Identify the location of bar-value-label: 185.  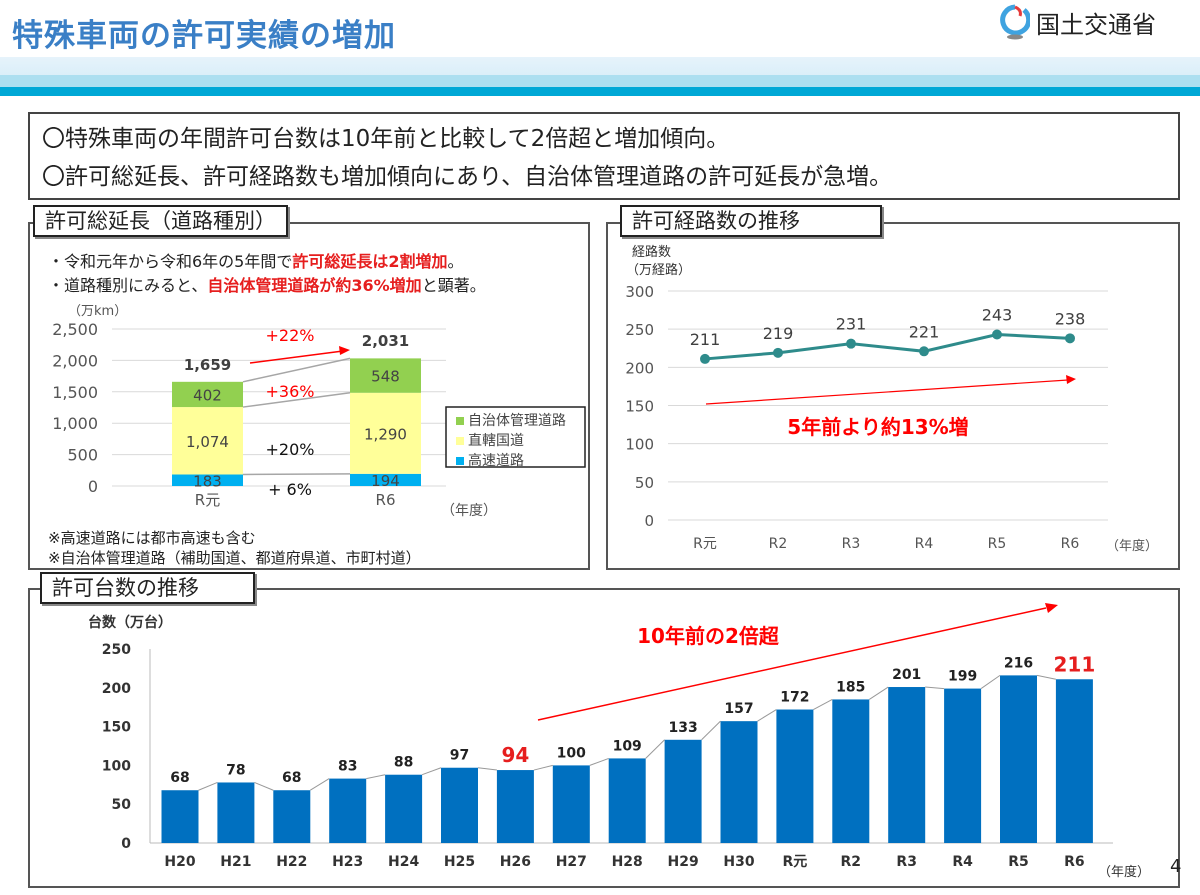
(850, 687).